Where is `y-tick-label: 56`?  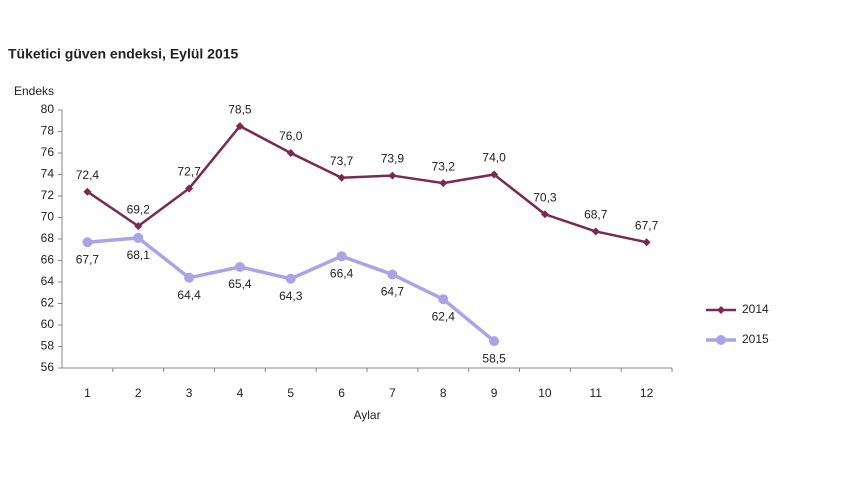 y-tick-label: 56 is located at coordinates (48, 367).